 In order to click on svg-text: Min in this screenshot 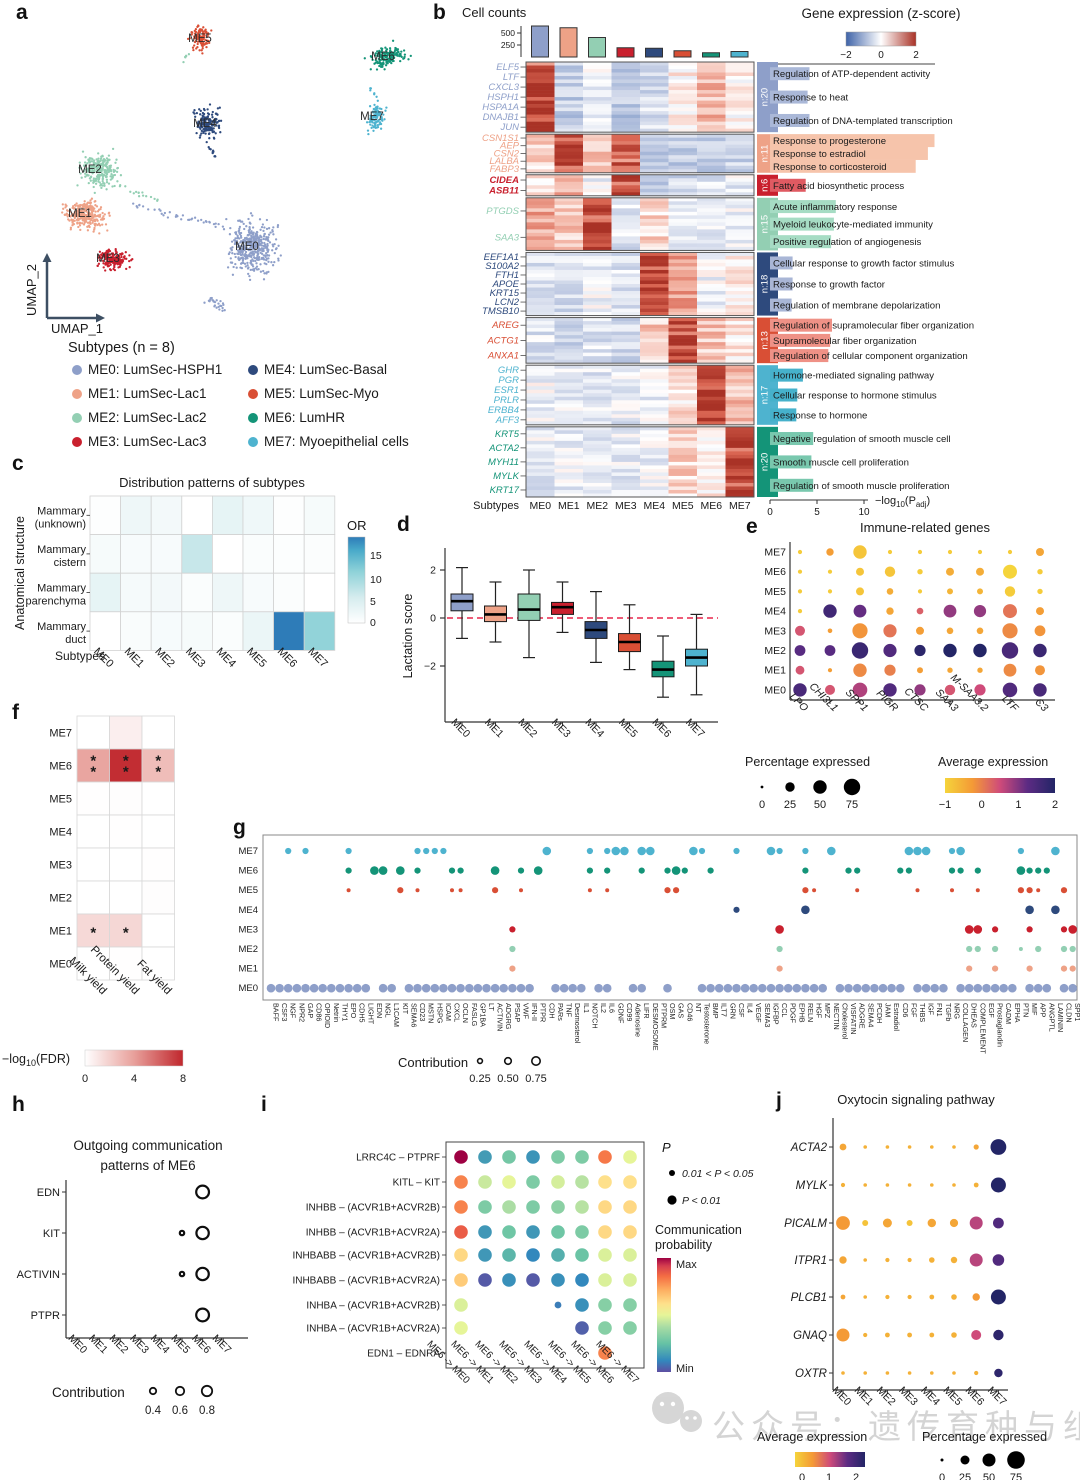, I will do `click(685, 1369)`.